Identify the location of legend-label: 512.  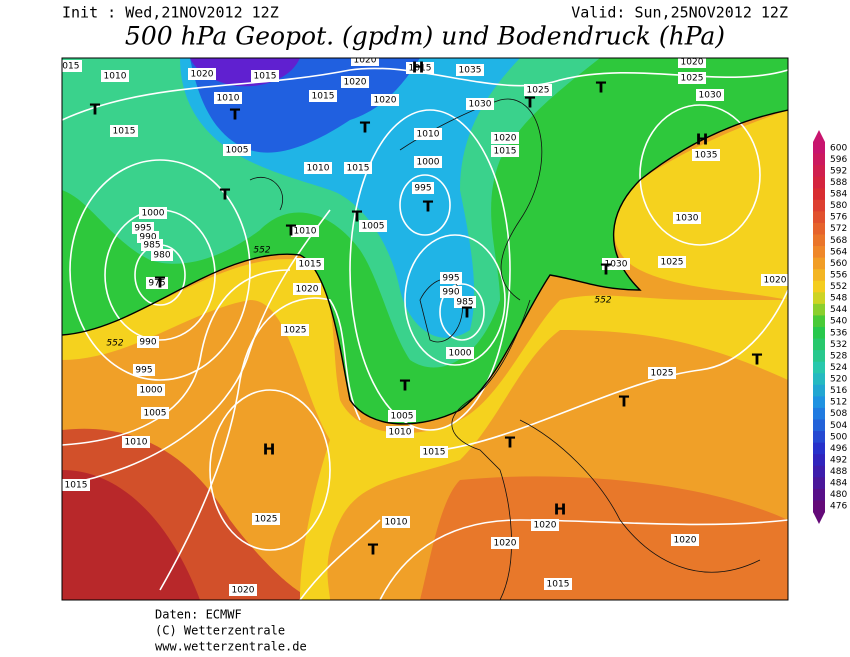
(838, 403).